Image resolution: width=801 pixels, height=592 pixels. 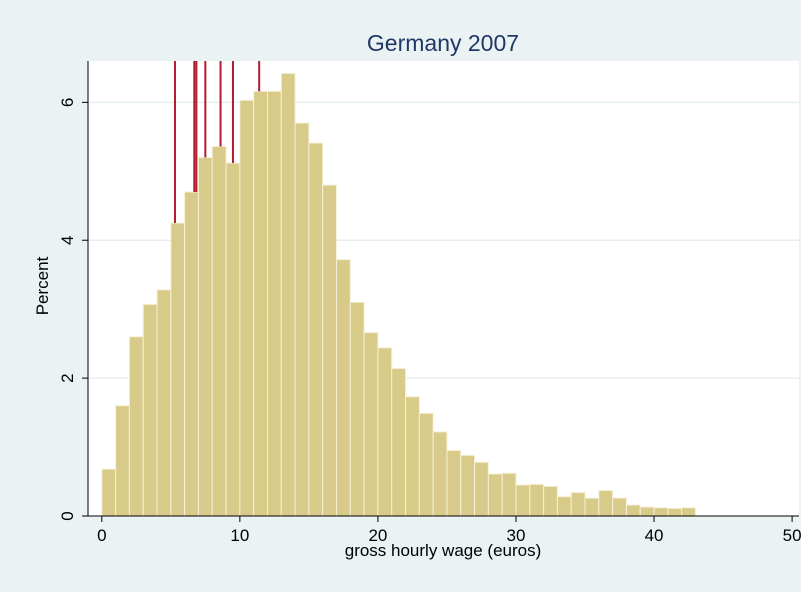 What do you see at coordinates (101, 535) in the screenshot?
I see `x-tick-label: 0` at bounding box center [101, 535].